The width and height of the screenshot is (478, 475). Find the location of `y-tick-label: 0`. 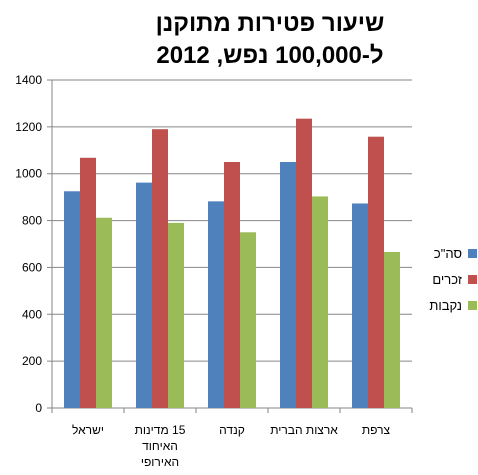

y-tick-label: 0 is located at coordinates (38, 408).